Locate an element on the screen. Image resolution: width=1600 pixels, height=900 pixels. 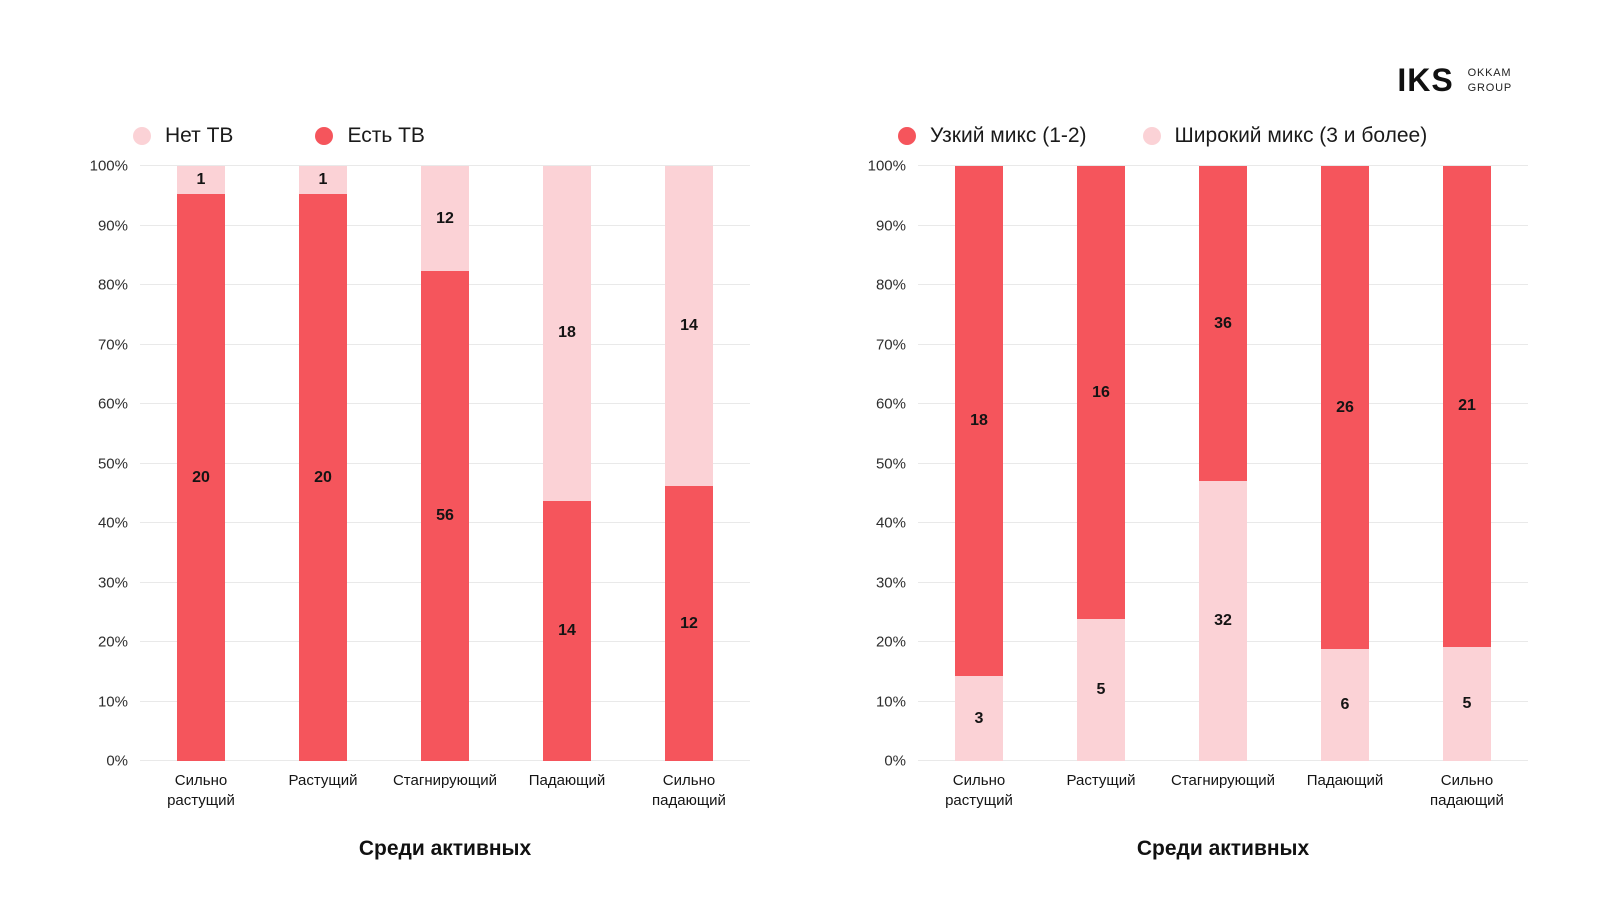
bar-segment-pink: 3 is located at coordinates (979, 718).